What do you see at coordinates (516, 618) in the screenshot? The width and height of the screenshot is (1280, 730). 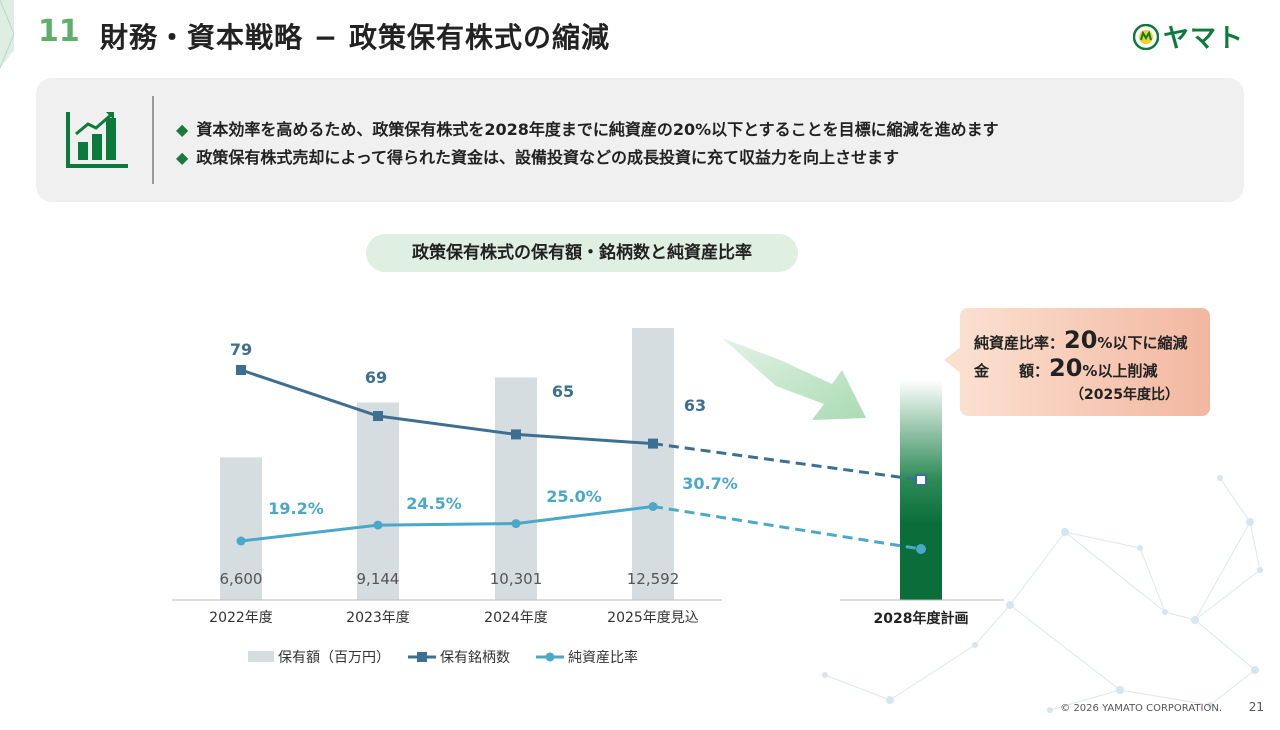 I see `x-tick-label: 2024年度` at bounding box center [516, 618].